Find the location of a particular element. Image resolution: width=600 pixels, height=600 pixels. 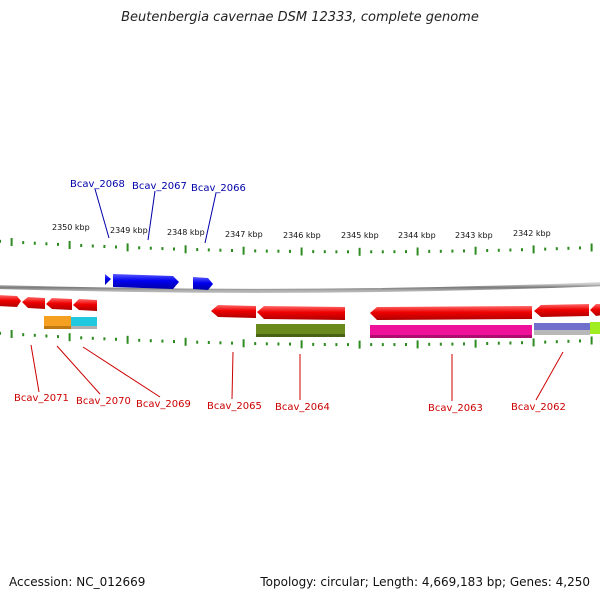

leader-line-bcav-2067 is located at coordinates (151, 215).